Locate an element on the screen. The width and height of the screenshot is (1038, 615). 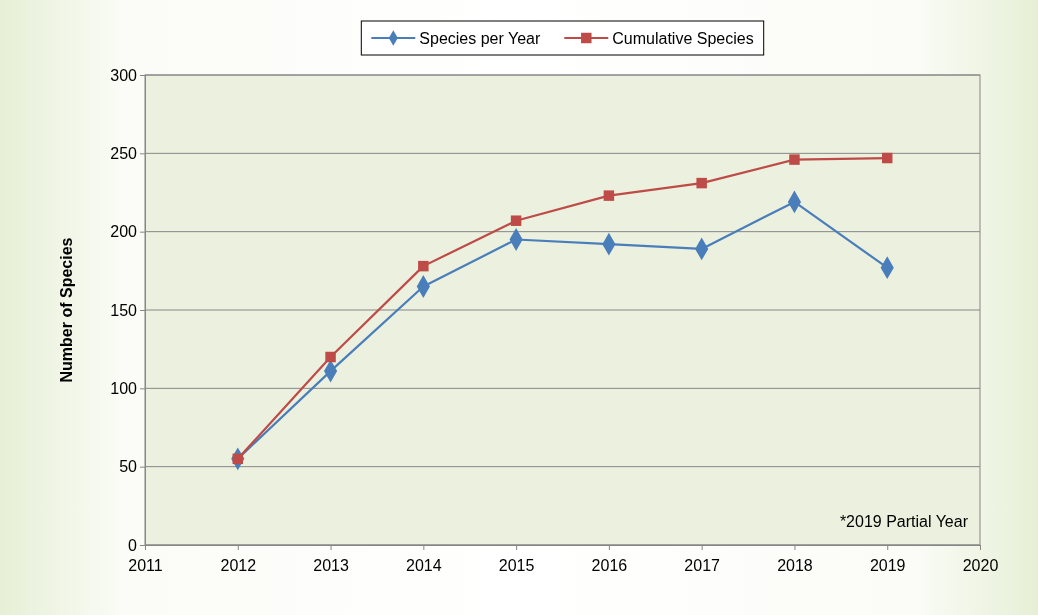
x-tick-label: 2012 is located at coordinates (238, 565).